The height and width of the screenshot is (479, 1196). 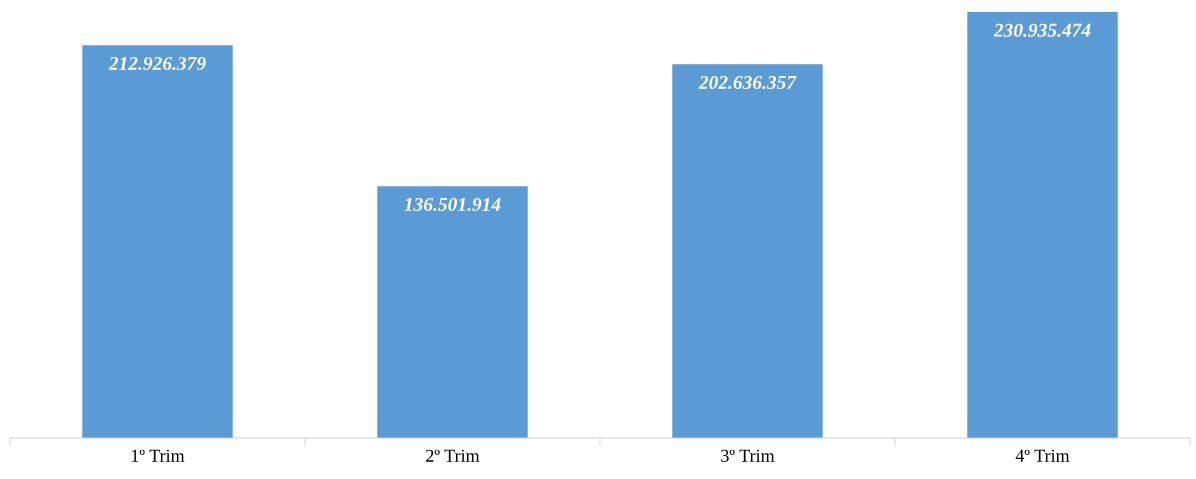 What do you see at coordinates (747, 82) in the screenshot?
I see `data-label: 202.636.357` at bounding box center [747, 82].